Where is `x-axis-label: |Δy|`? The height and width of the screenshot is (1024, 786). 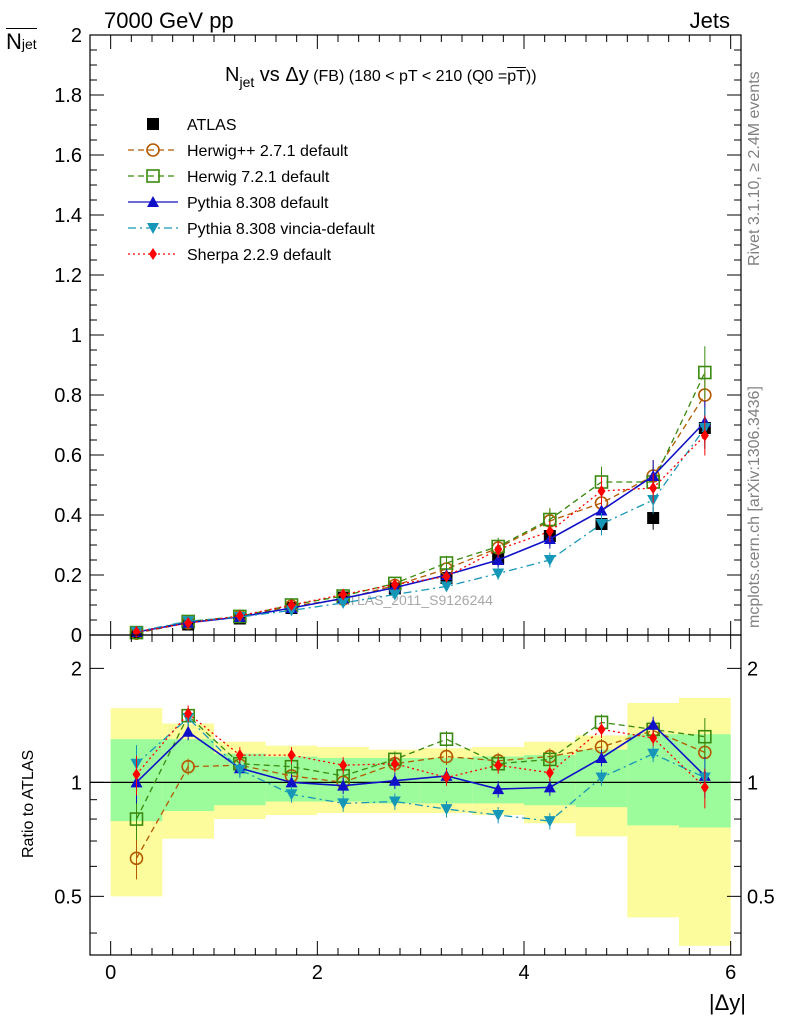 x-axis-label: |Δy| is located at coordinates (727, 1002).